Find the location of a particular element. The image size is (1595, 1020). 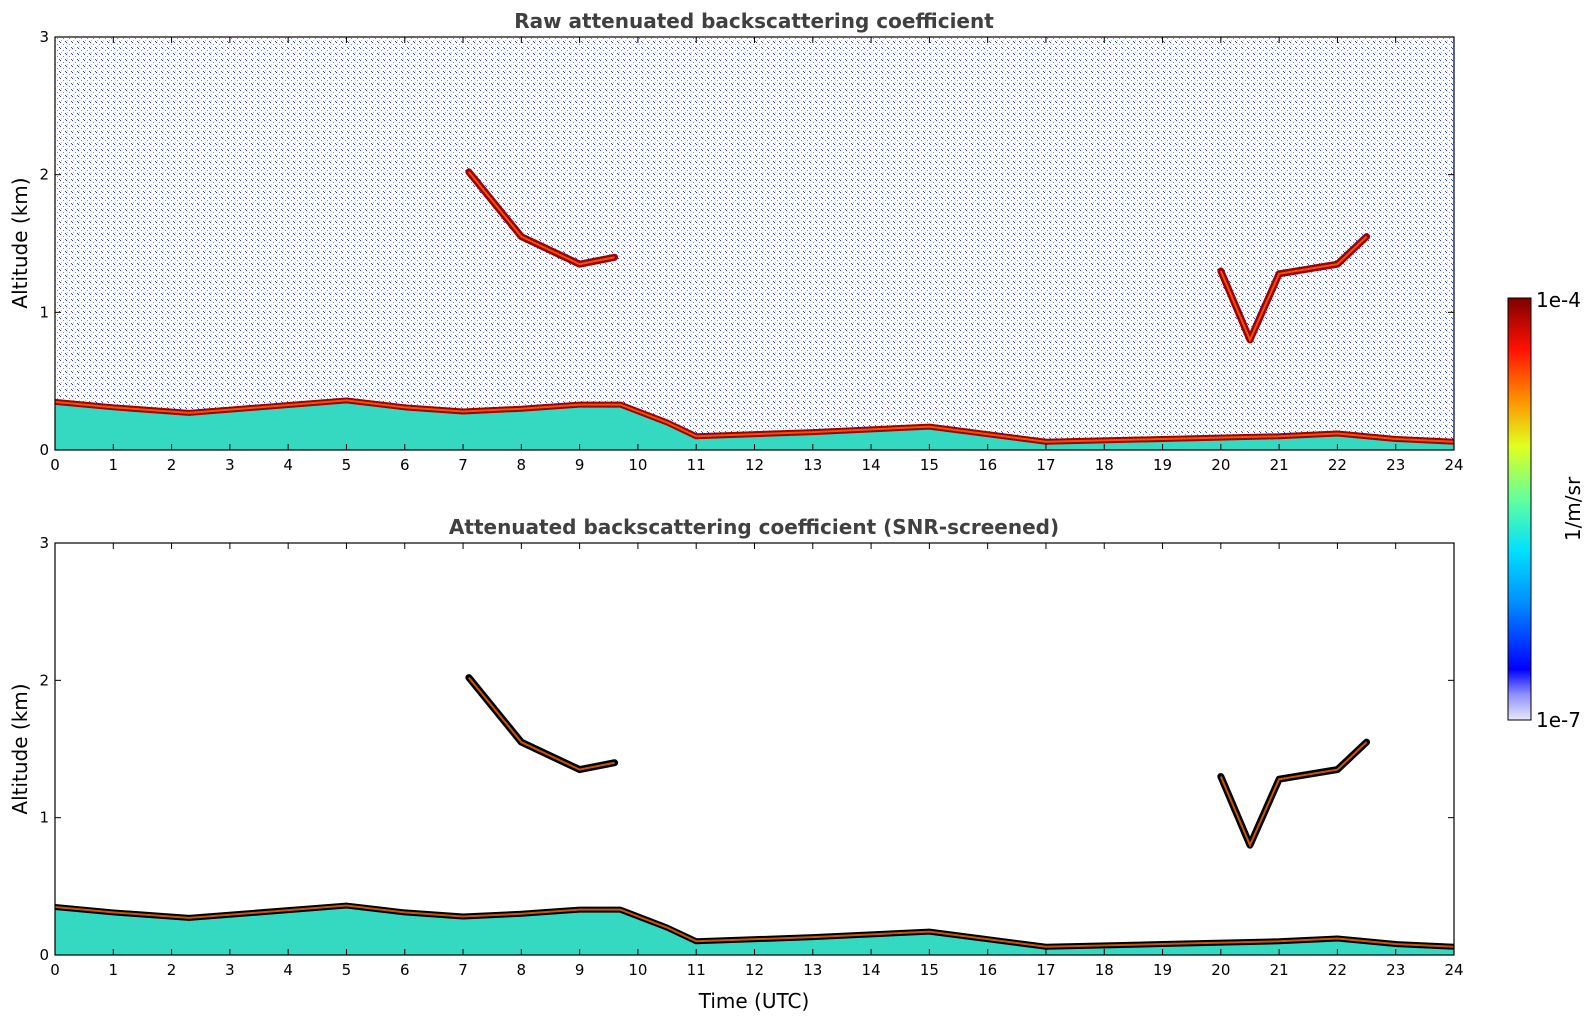

panel-screened-ylabel: Altitude (km) is located at coordinates (20, 748).